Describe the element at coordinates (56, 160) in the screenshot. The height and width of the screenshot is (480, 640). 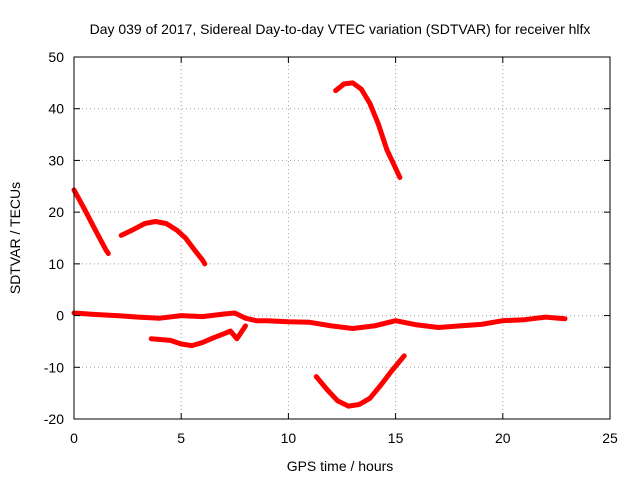
I see `y-tick-label: 30` at that location.